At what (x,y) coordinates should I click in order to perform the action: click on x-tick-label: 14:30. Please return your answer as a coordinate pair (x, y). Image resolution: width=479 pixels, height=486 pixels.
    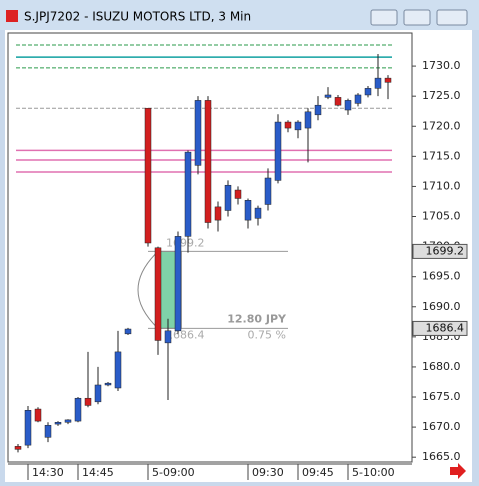
    Looking at the image, I should click on (48, 472).